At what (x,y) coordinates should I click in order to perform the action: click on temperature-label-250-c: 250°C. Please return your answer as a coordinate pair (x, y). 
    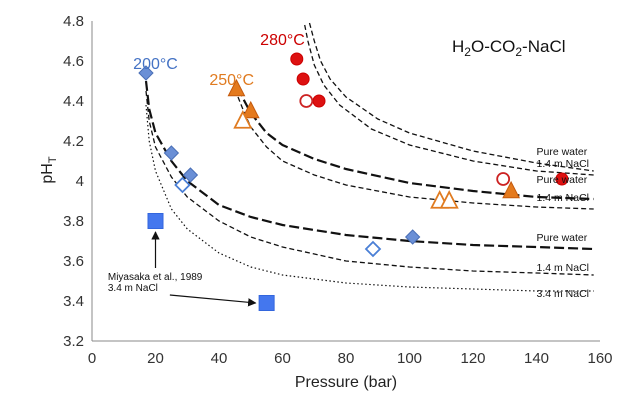
    Looking at the image, I should click on (231, 80).